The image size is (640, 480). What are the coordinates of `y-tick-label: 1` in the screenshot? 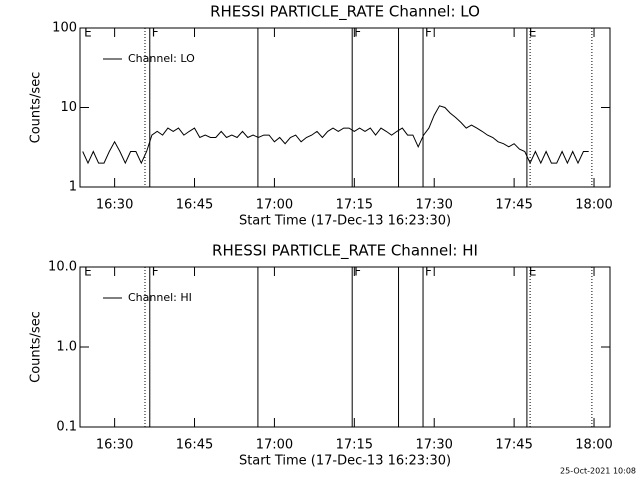 It's located at (73, 187).